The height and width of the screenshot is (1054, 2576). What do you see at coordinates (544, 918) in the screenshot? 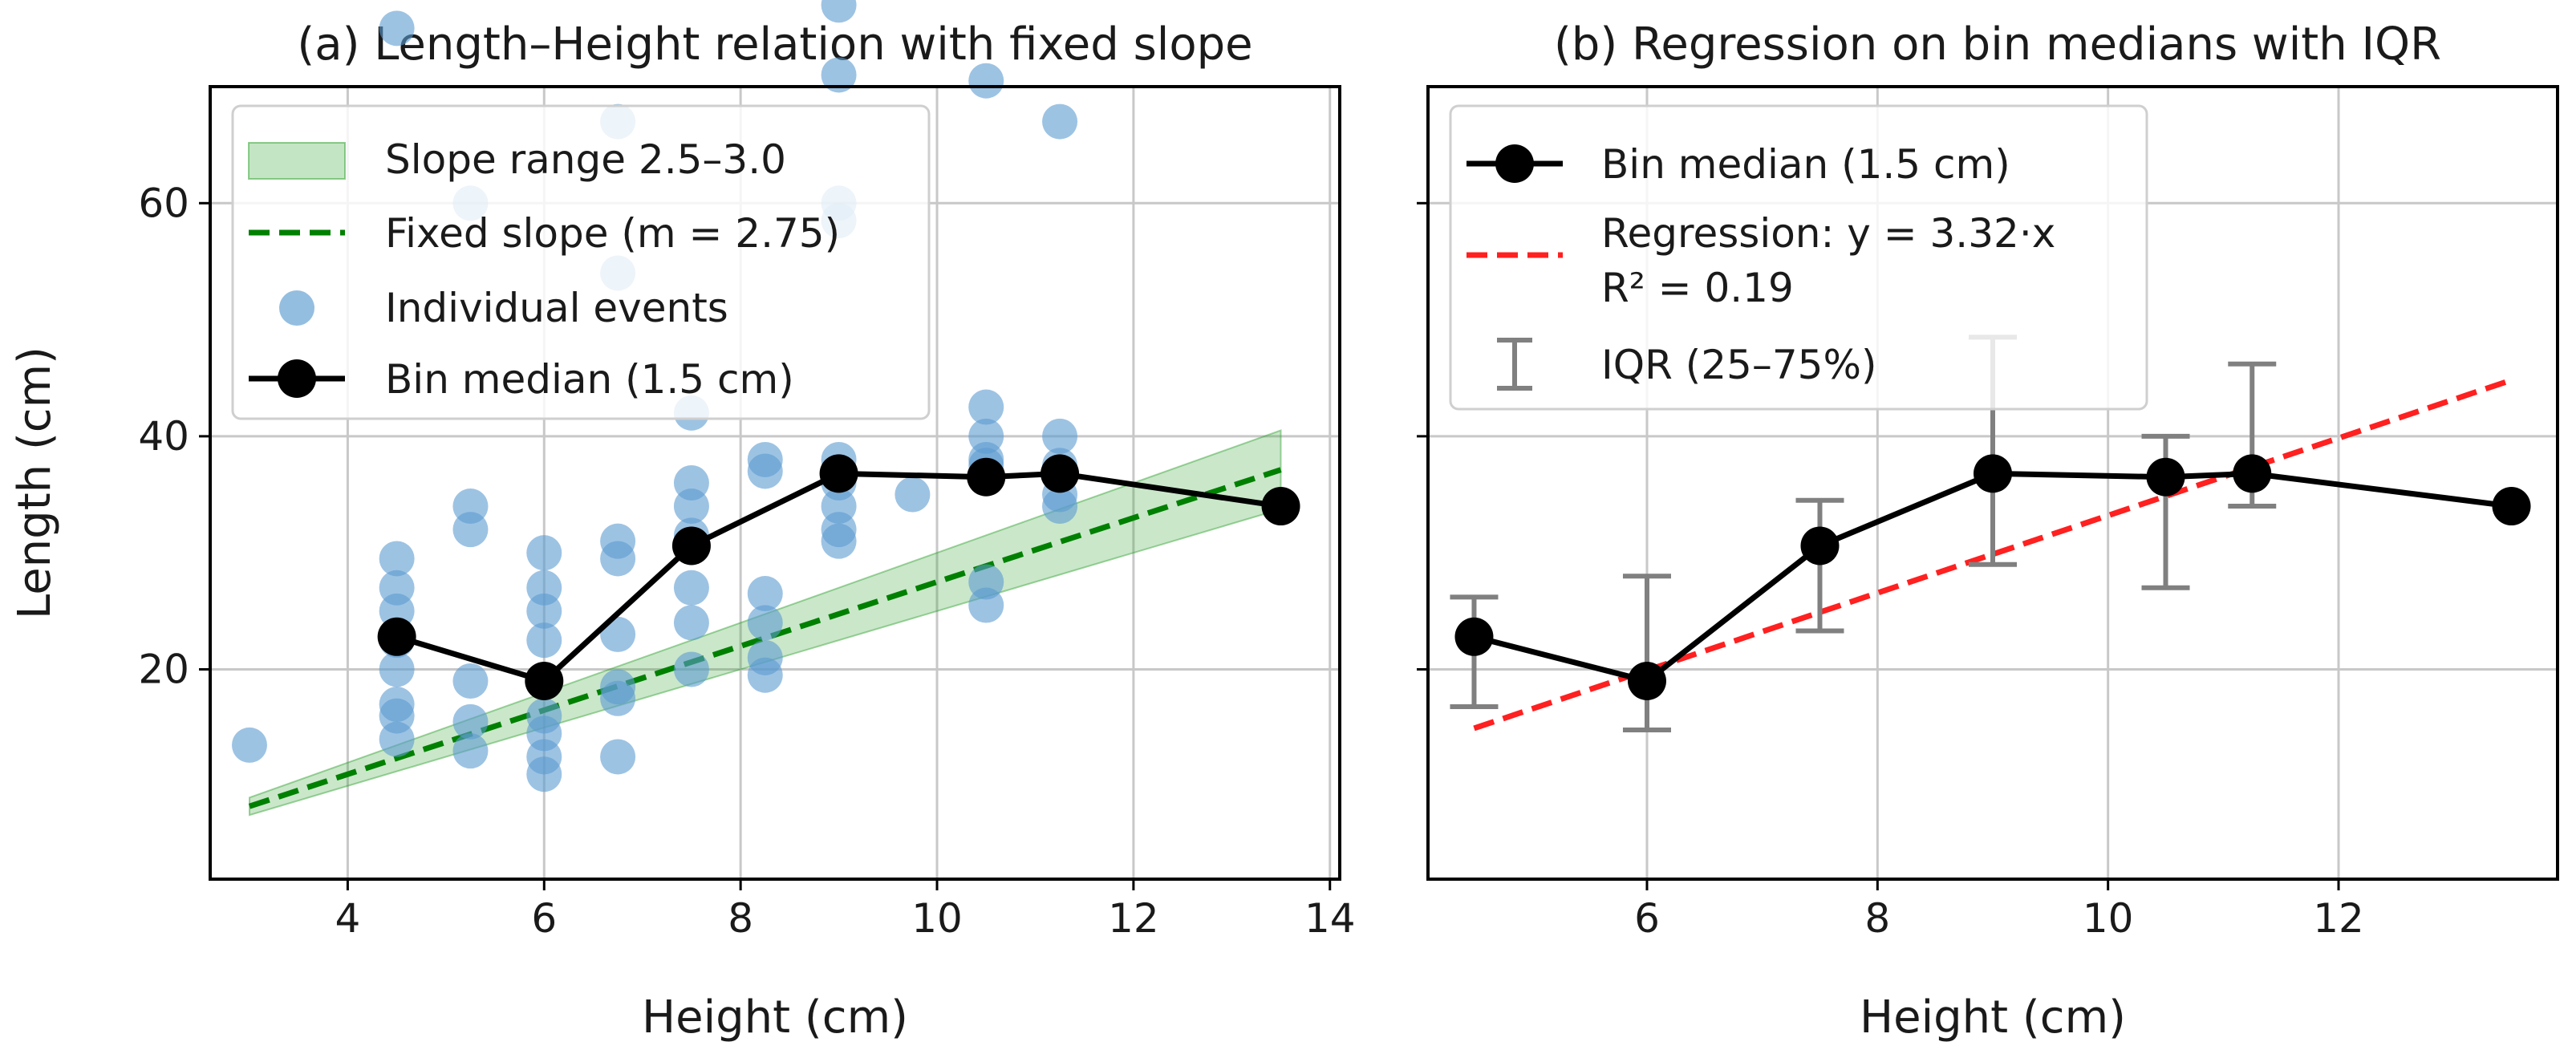
I see `panel-a-xtick-label: 6` at bounding box center [544, 918].